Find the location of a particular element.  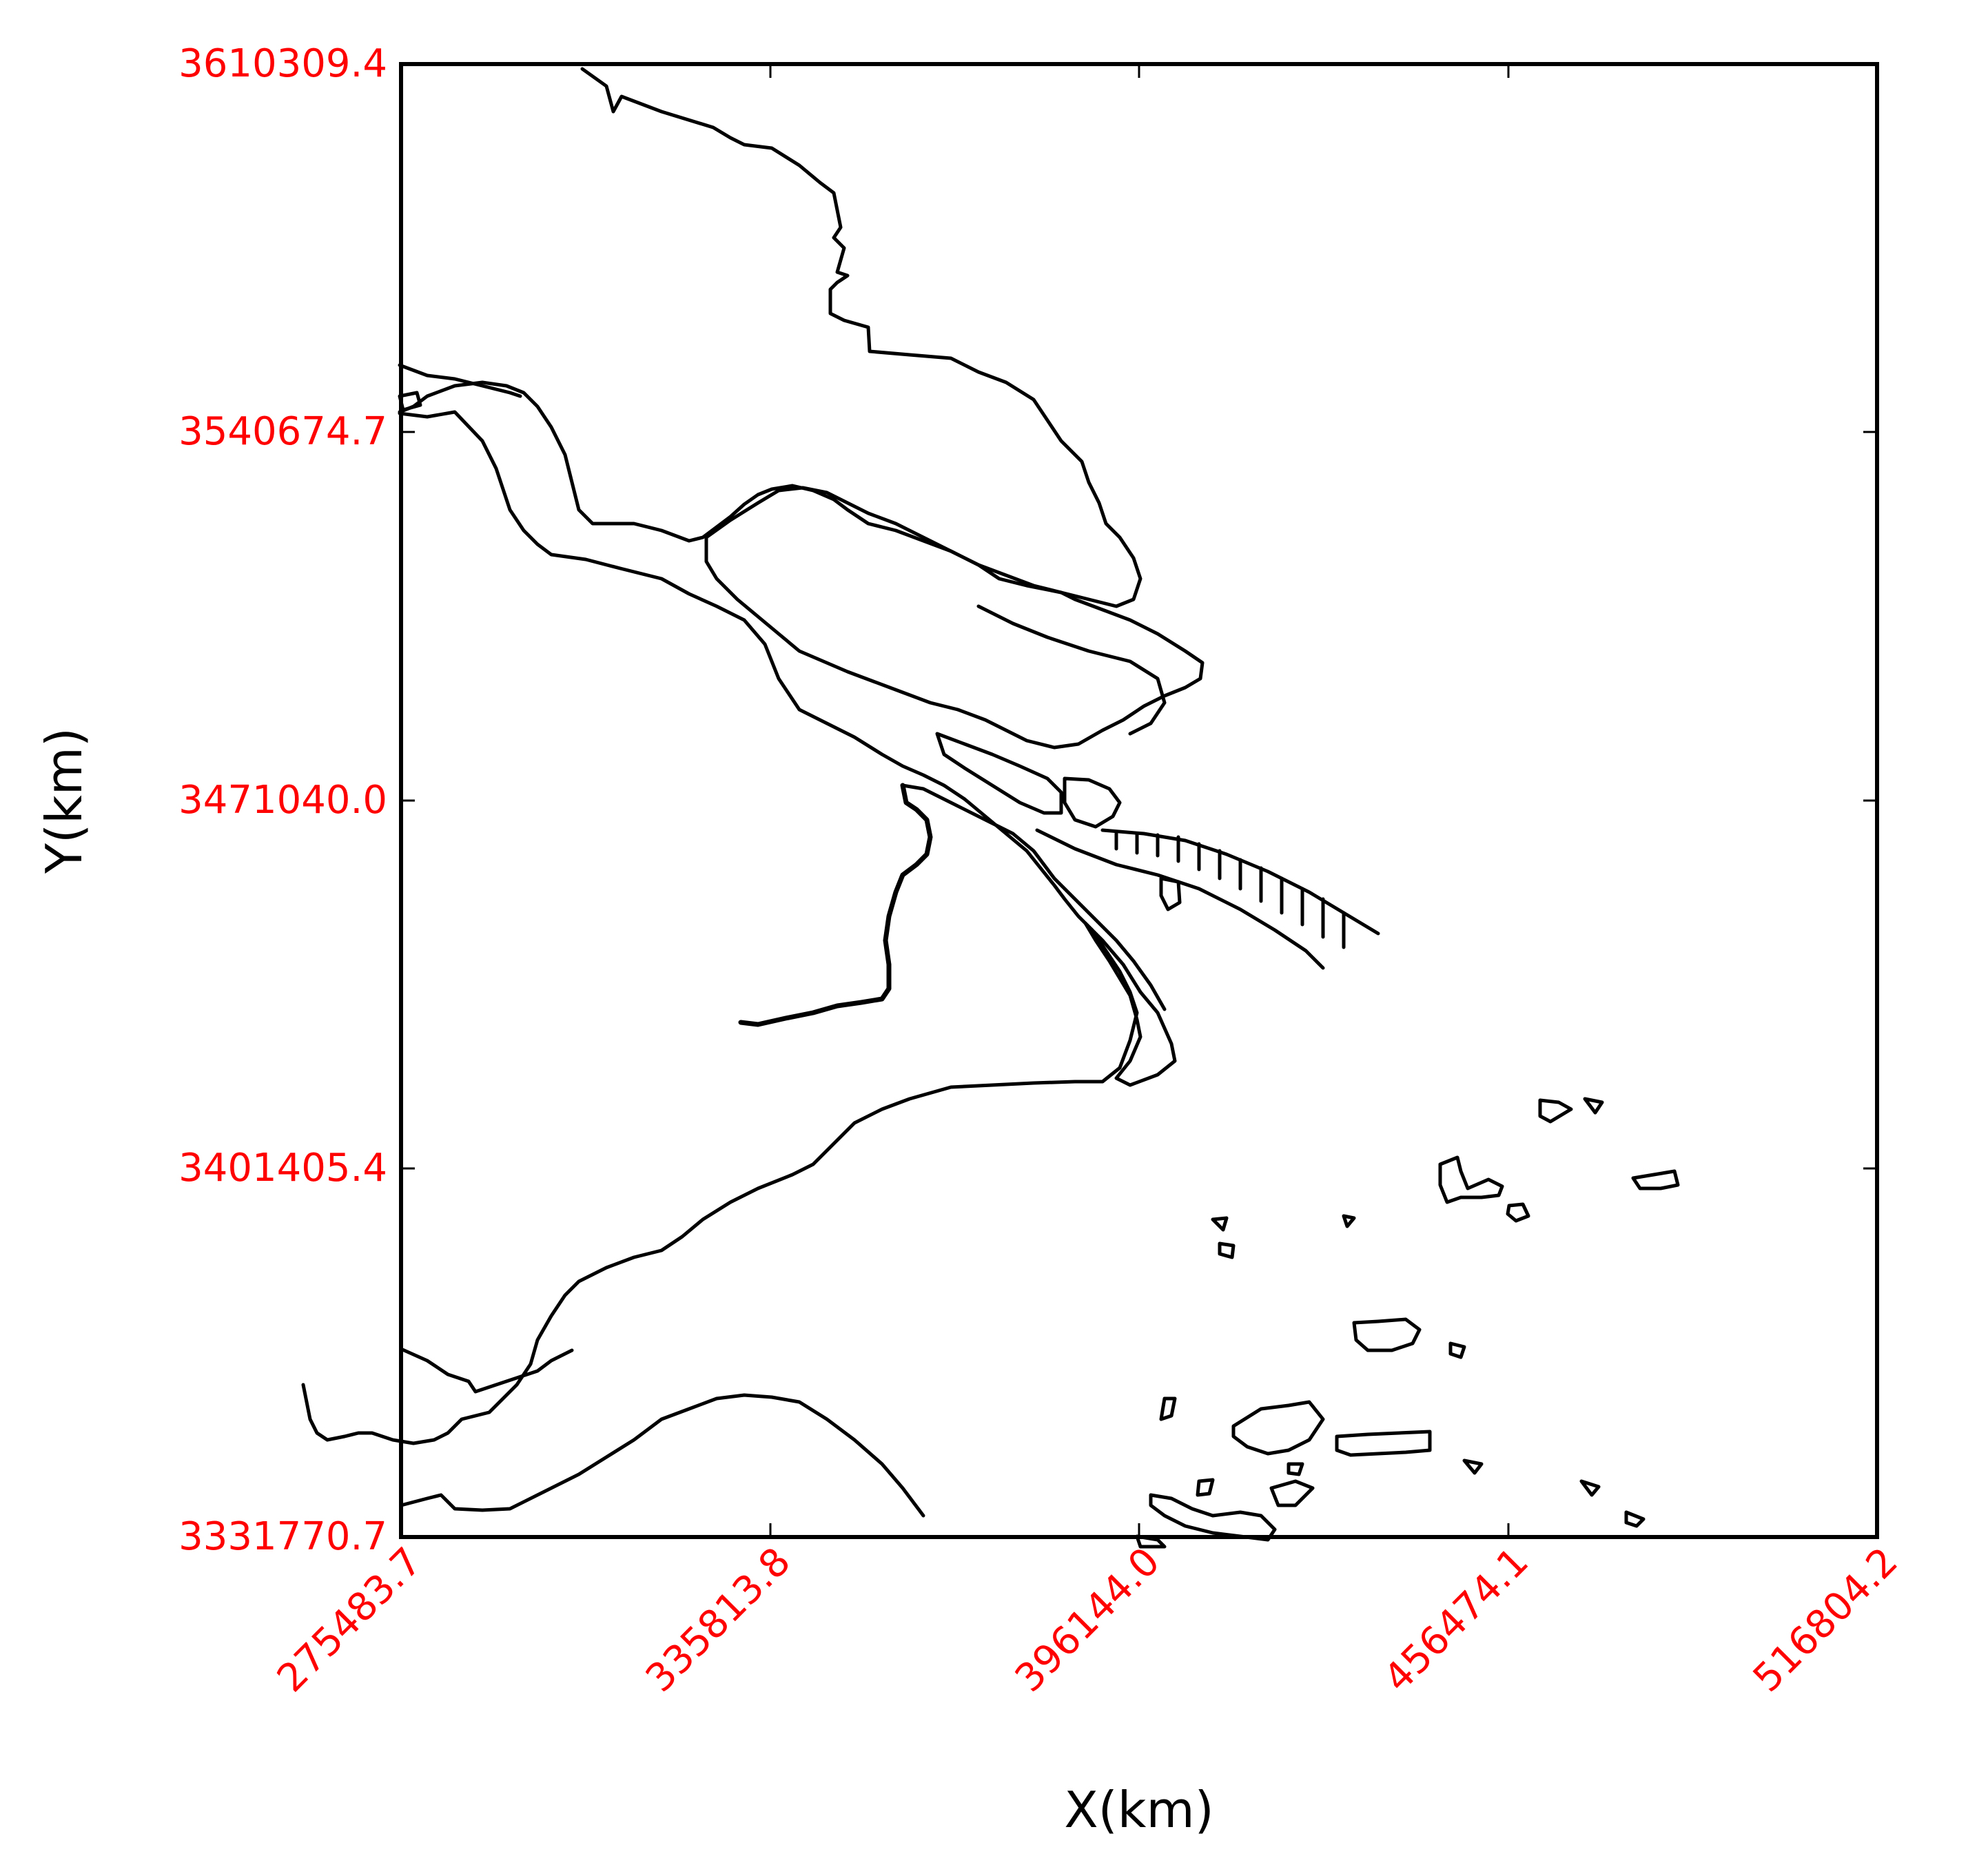

y-tick-label: 3471040.0 is located at coordinates (282, 801).